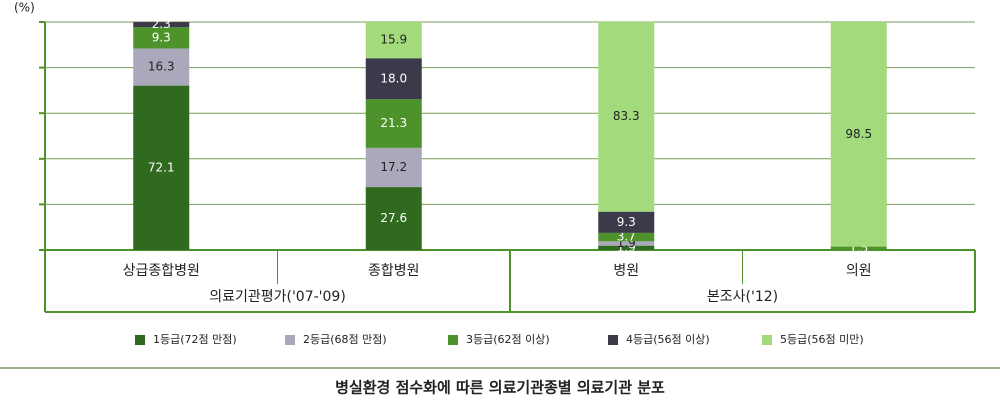 This screenshot has width=1000, height=400. Describe the element at coordinates (742, 297) in the screenshot. I see `group-label: 본조사('12)` at that location.